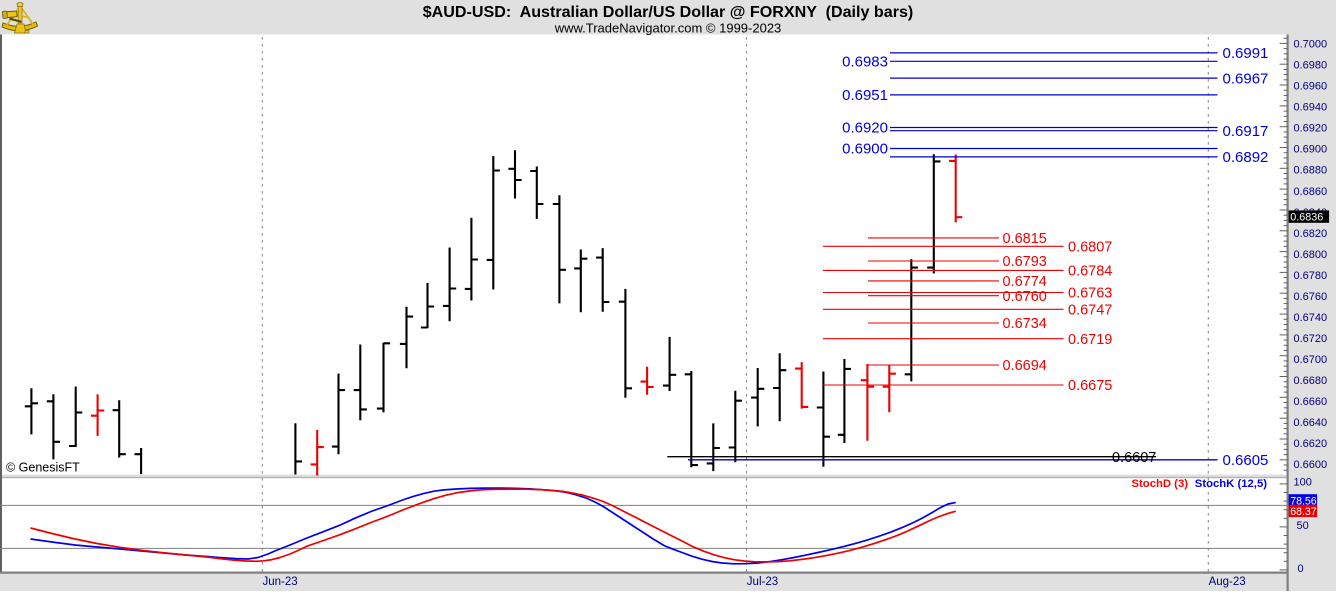  Describe the element at coordinates (865, 95) in the screenshot. I see `svg-text: 0.6951` at that location.